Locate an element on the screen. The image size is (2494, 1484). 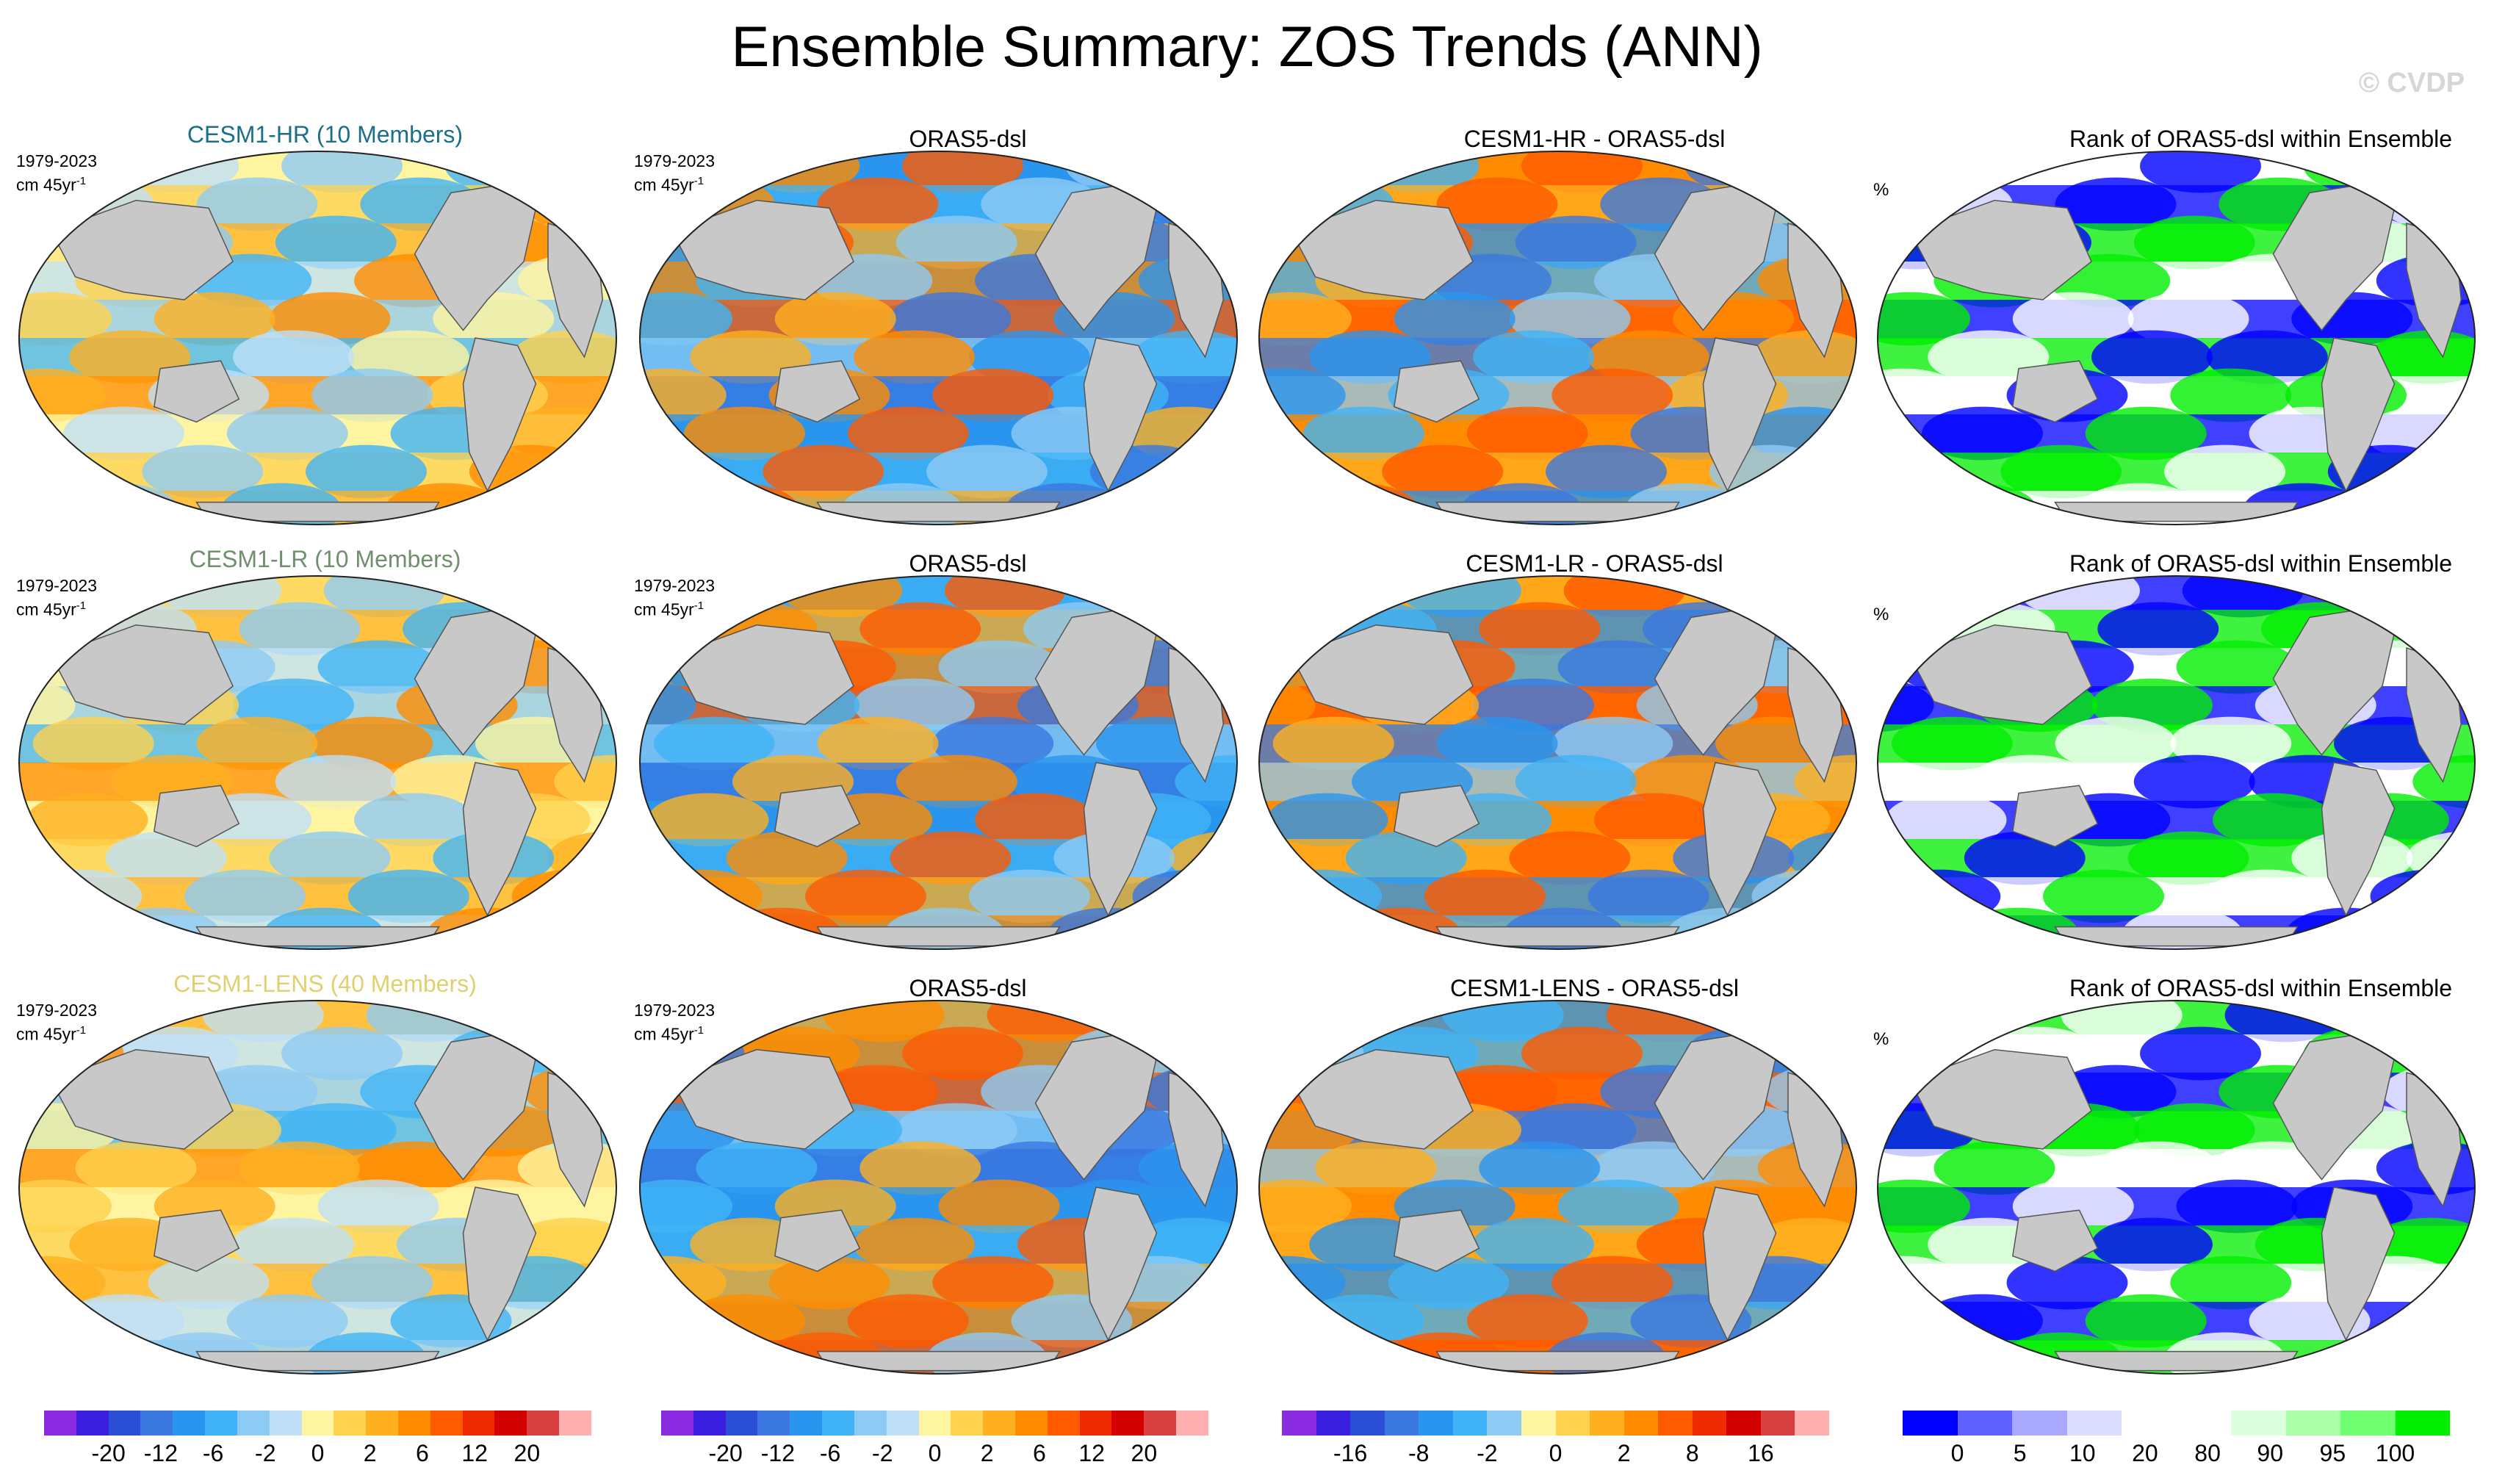
percent-label: % is located at coordinates (1881, 1039).